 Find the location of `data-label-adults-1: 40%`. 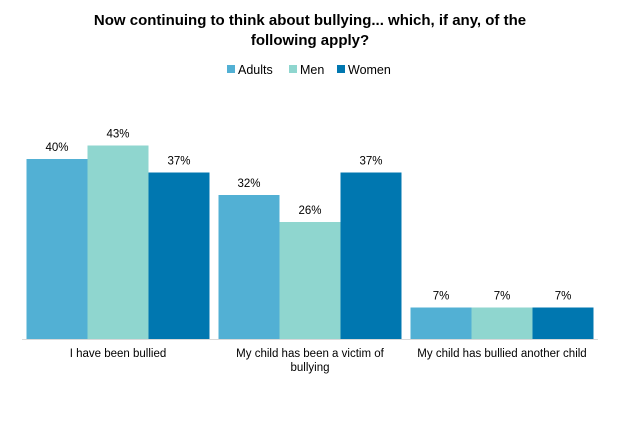

data-label-adults-1: 40% is located at coordinates (56, 148).